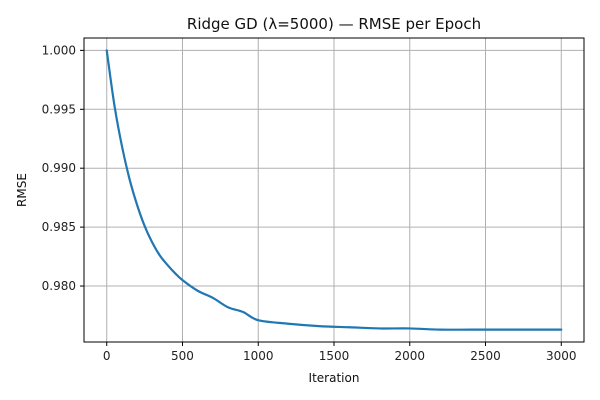 This screenshot has width=600, height=400. I want to click on x-axis-label: Iteration, so click(334, 378).